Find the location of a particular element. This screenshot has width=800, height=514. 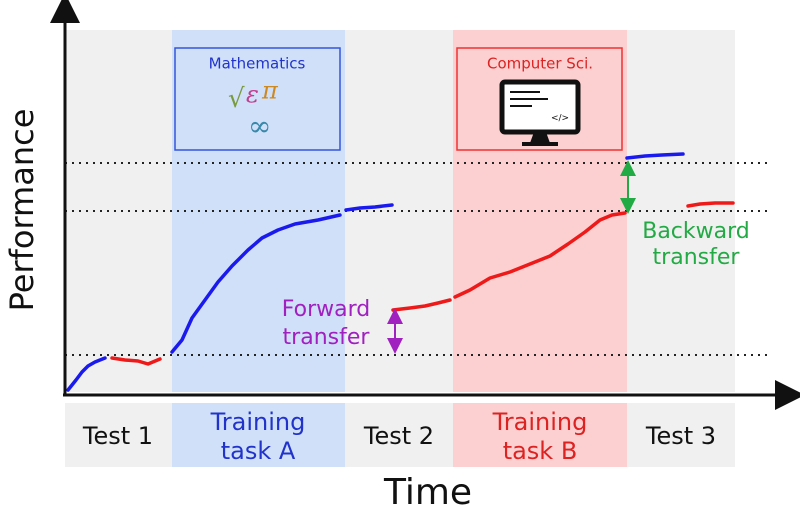

math-box is located at coordinates (257, 99).